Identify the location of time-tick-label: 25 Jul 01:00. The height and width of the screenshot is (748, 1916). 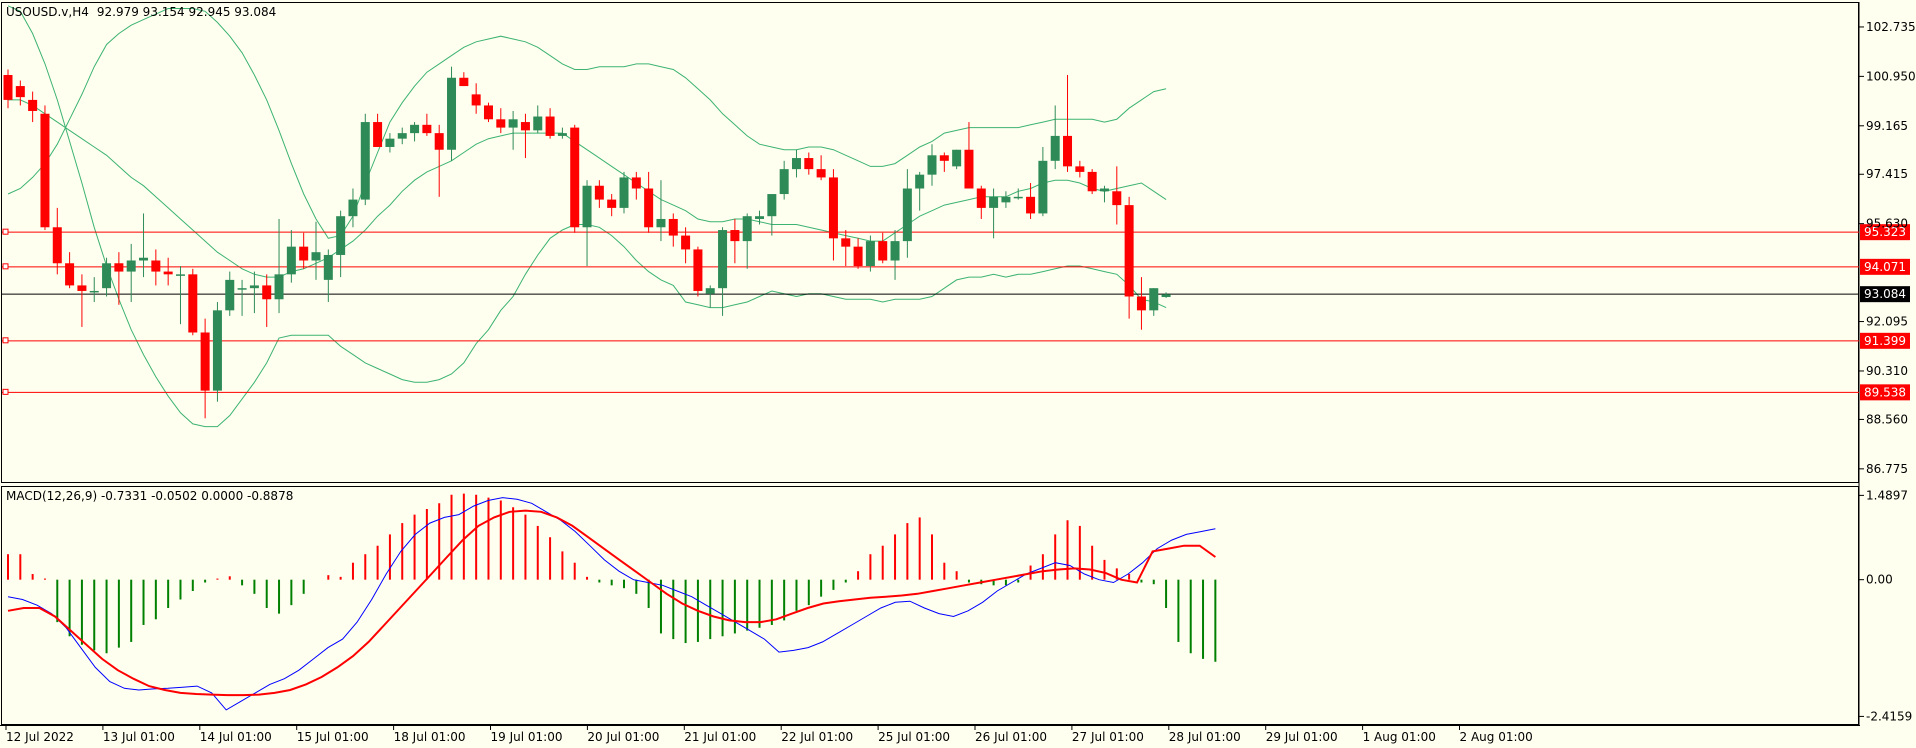
(914, 737).